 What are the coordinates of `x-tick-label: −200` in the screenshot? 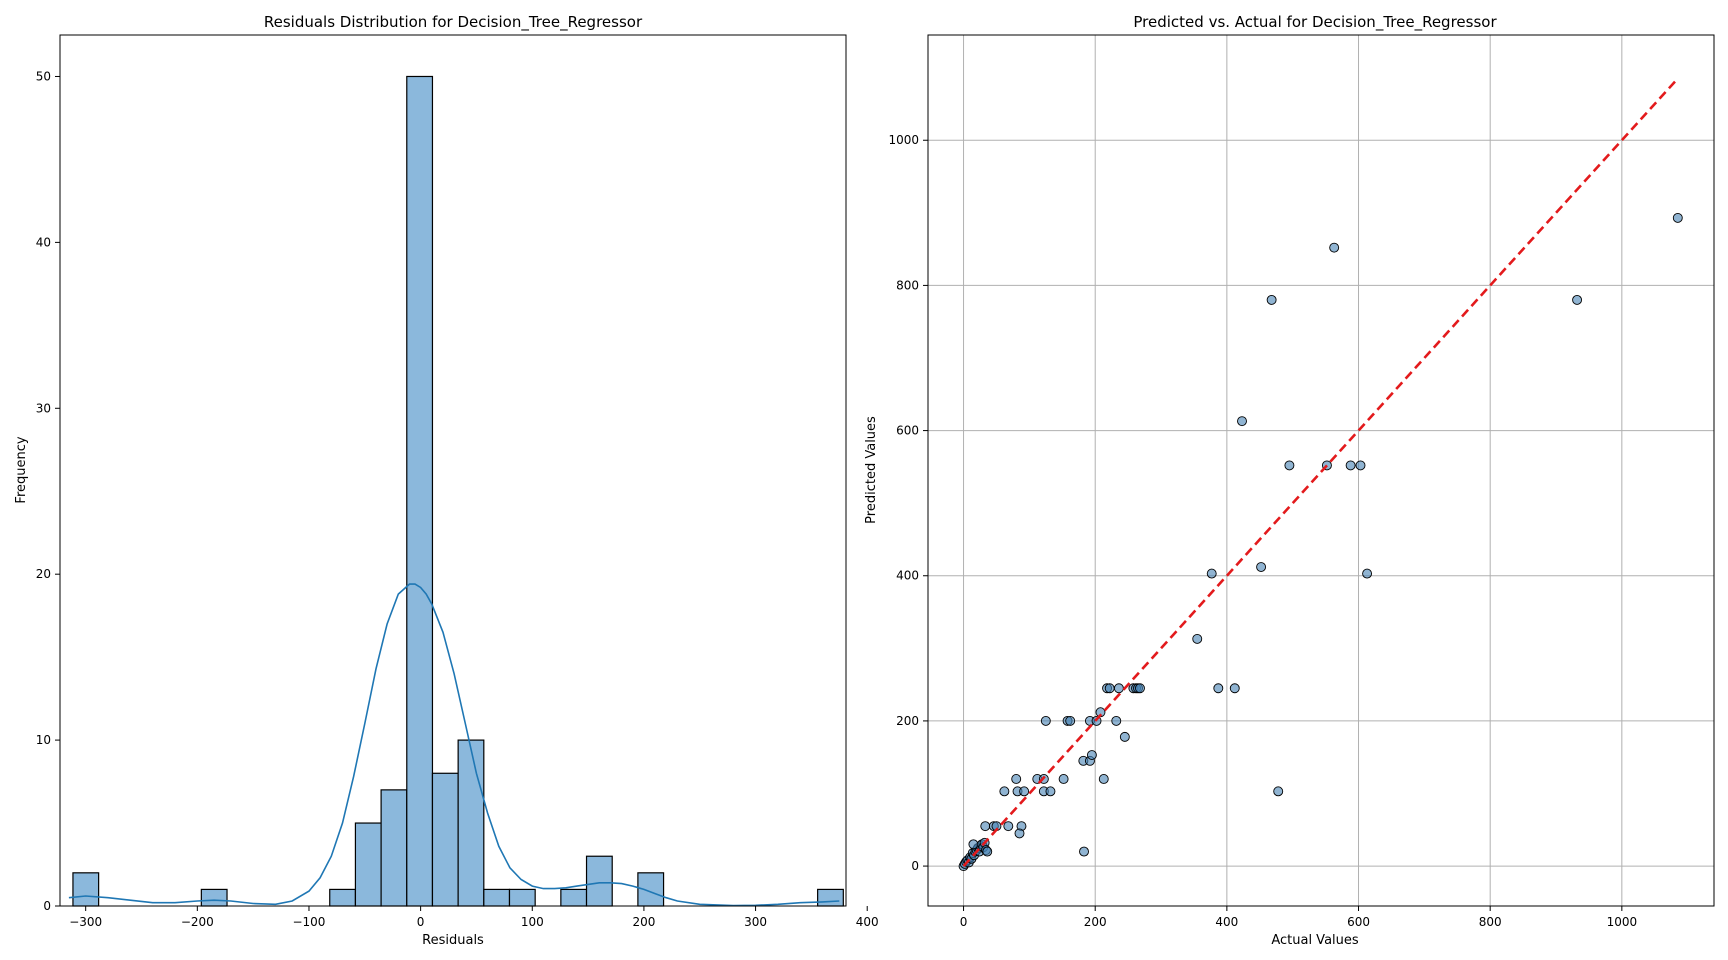 It's located at (197, 922).